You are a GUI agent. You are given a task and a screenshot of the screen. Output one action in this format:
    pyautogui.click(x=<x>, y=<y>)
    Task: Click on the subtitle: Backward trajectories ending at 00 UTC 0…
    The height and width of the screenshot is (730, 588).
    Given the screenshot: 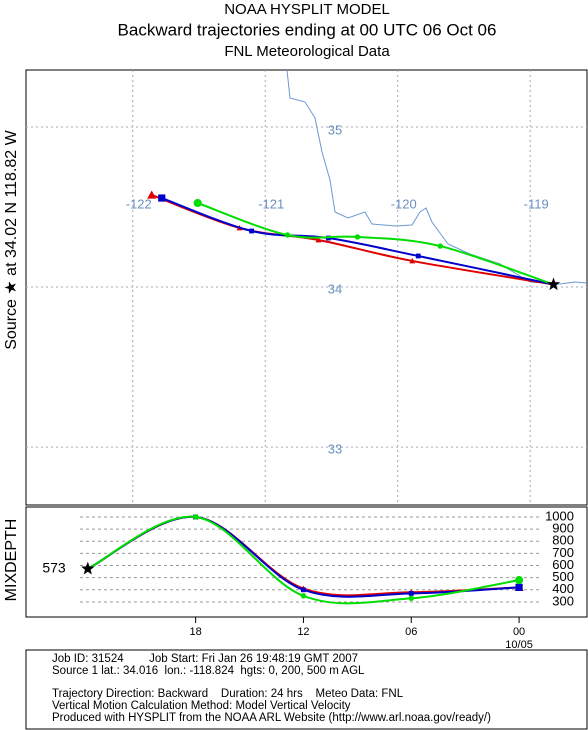 What is the action you would take?
    pyautogui.click(x=307, y=29)
    